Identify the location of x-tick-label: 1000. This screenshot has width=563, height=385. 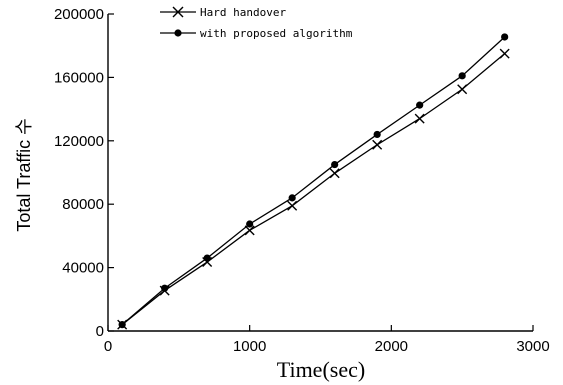
(249, 346).